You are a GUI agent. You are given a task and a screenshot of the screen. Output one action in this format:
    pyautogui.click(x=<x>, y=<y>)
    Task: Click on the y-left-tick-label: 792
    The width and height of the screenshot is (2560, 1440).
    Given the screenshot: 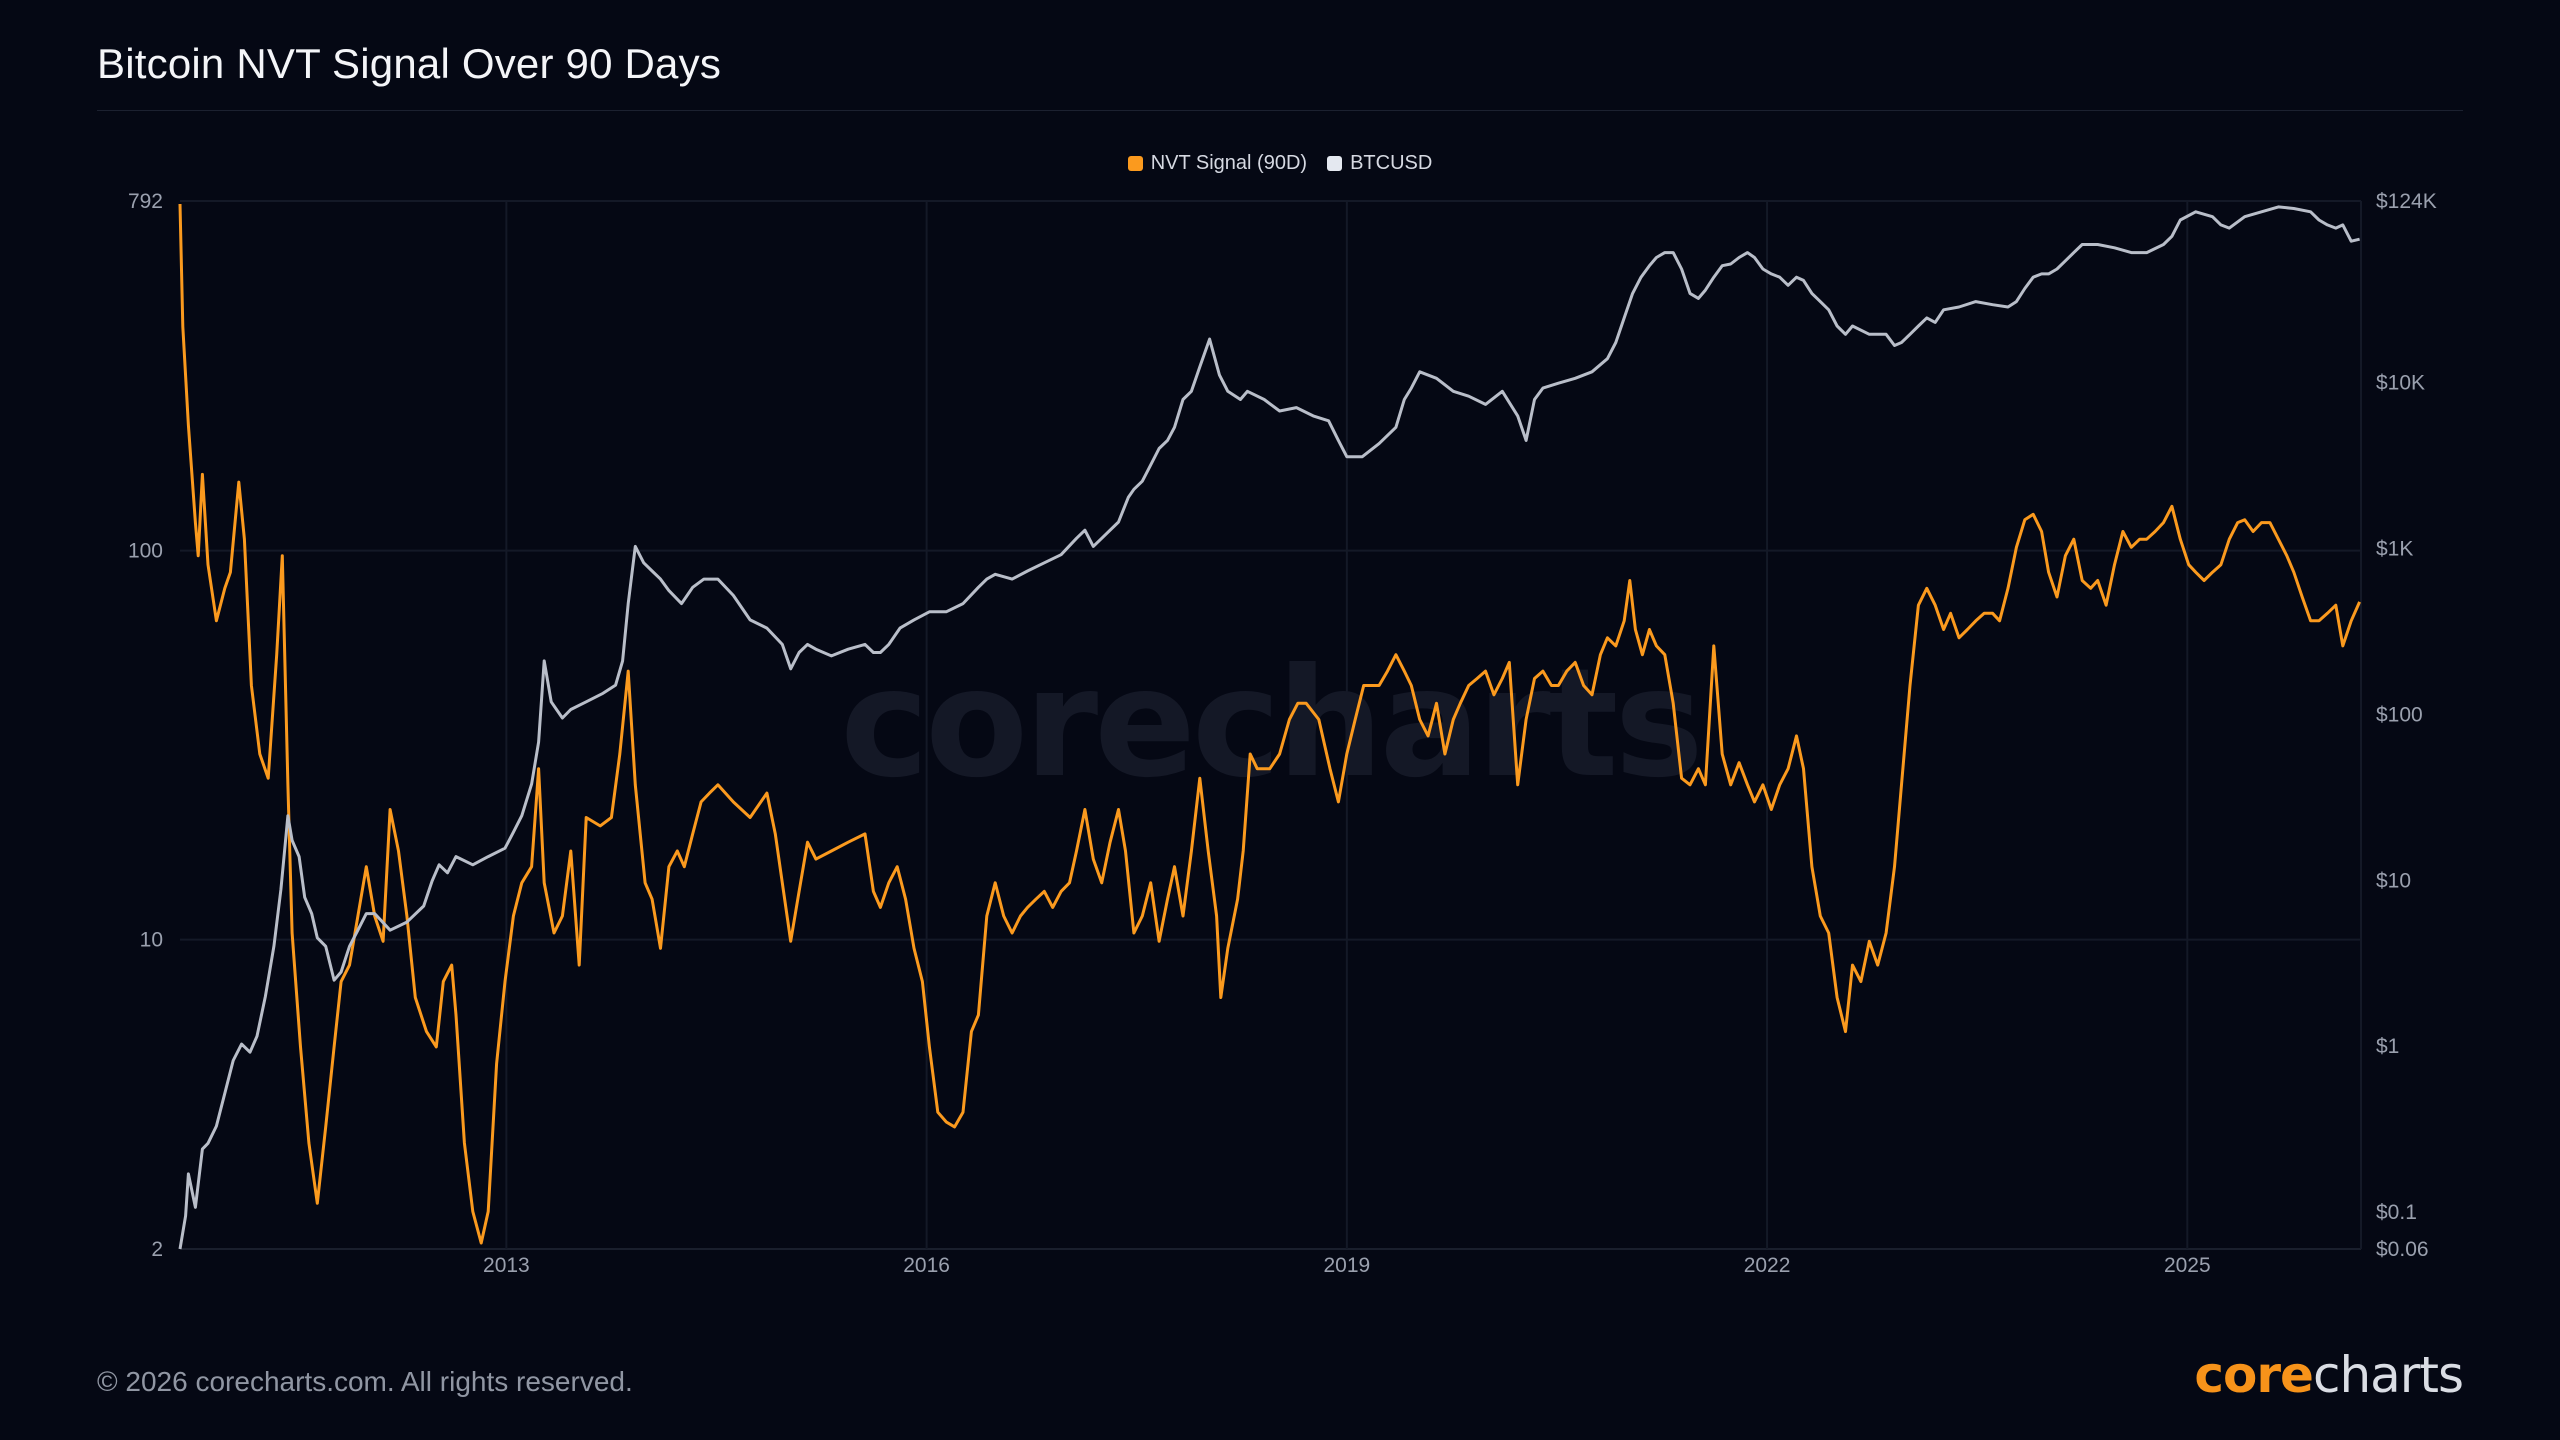 What is the action you would take?
    pyautogui.click(x=145, y=201)
    